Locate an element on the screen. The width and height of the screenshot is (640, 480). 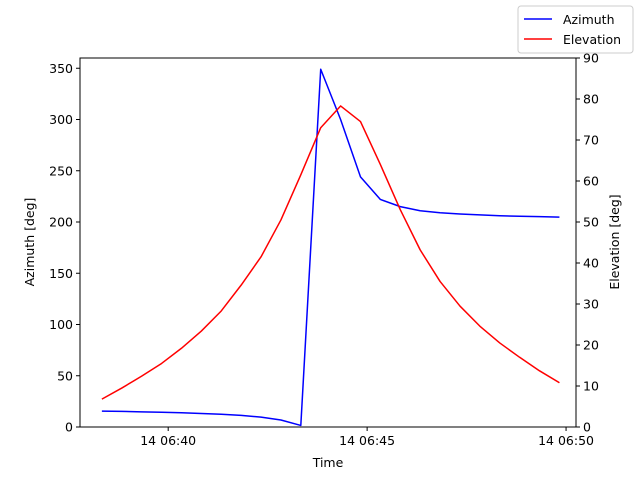
legend: Azimuth Elevation is located at coordinates (575, 29).